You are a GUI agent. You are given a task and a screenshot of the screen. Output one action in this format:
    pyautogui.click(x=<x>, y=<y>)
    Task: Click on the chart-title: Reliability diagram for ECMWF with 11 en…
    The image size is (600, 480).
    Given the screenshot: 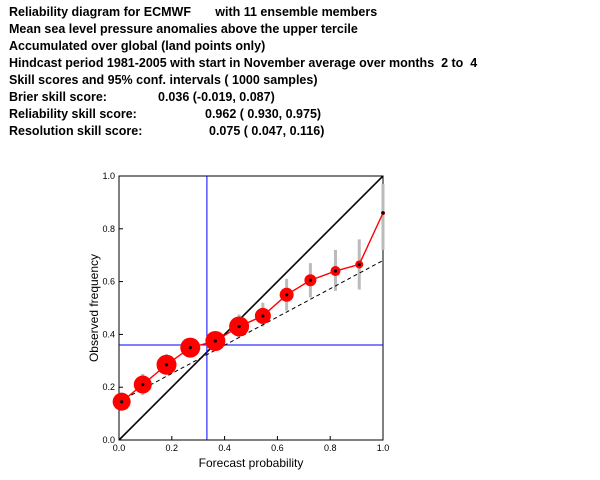 What is the action you would take?
    pyautogui.click(x=193, y=12)
    